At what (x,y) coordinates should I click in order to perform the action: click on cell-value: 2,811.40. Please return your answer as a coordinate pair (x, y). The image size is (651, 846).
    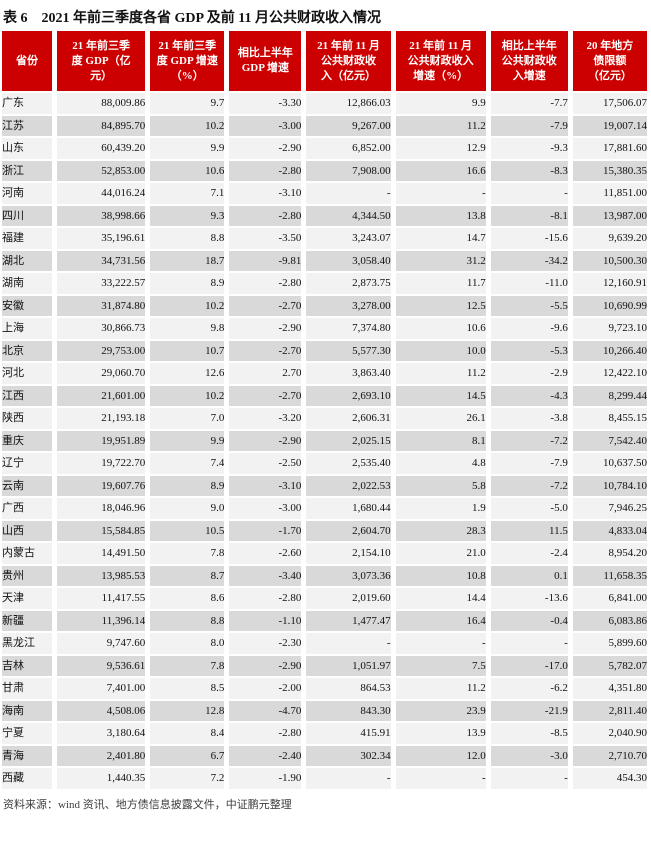
    Looking at the image, I should click on (609, 710).